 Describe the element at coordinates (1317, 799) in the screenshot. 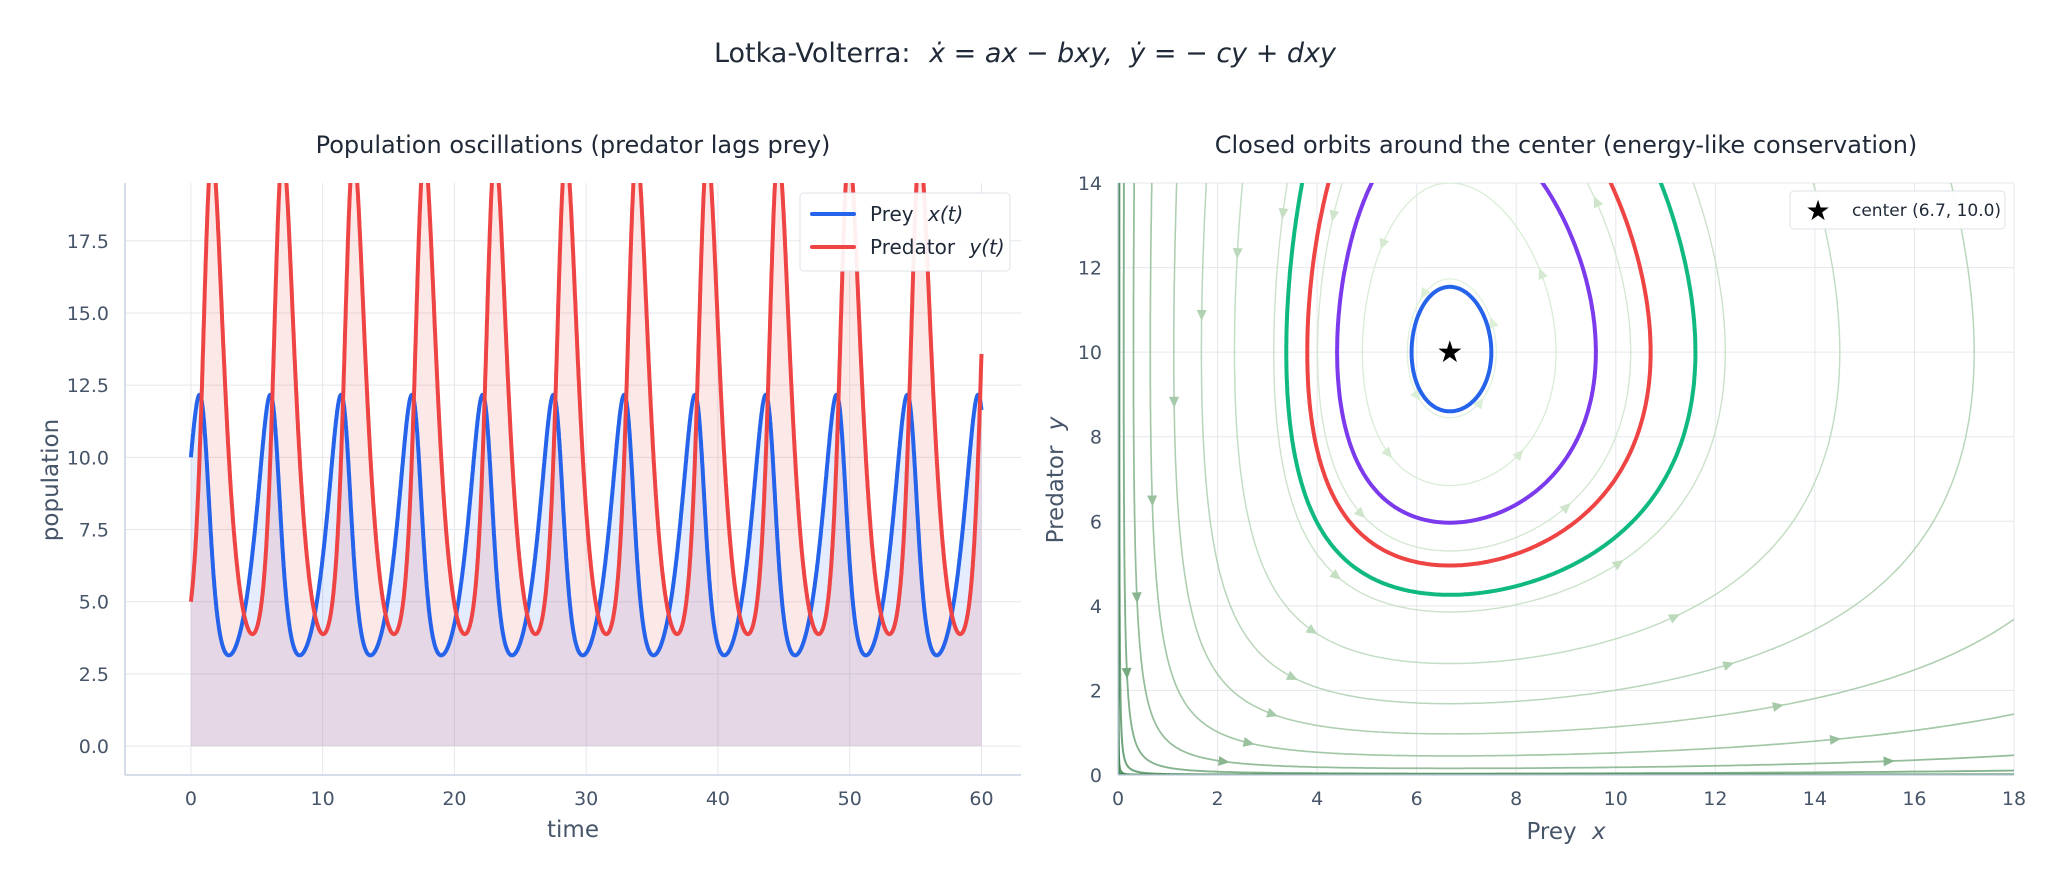

I see `phase-xtick-2: 4` at that location.